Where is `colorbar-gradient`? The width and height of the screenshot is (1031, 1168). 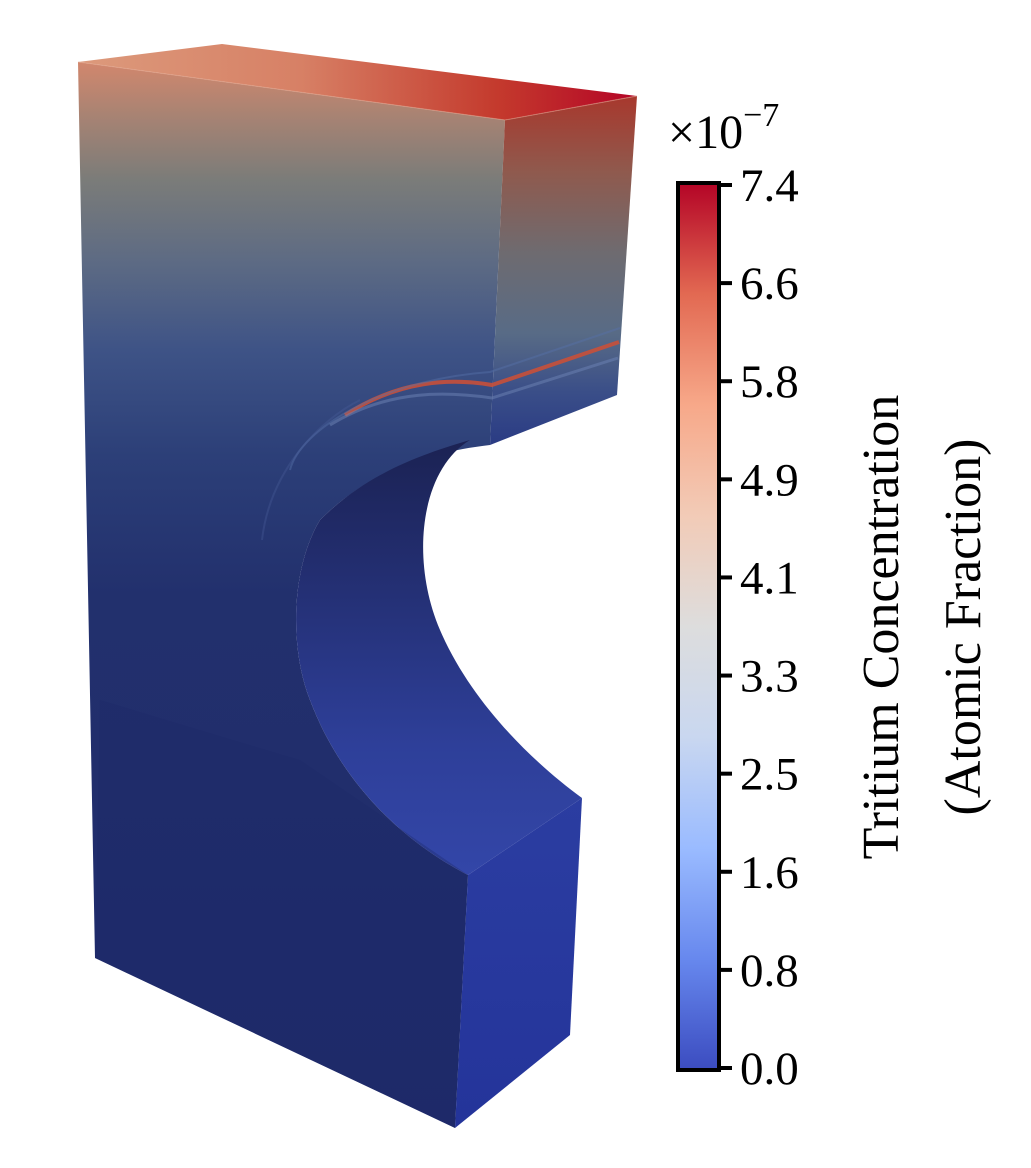
colorbar-gradient is located at coordinates (698, 626).